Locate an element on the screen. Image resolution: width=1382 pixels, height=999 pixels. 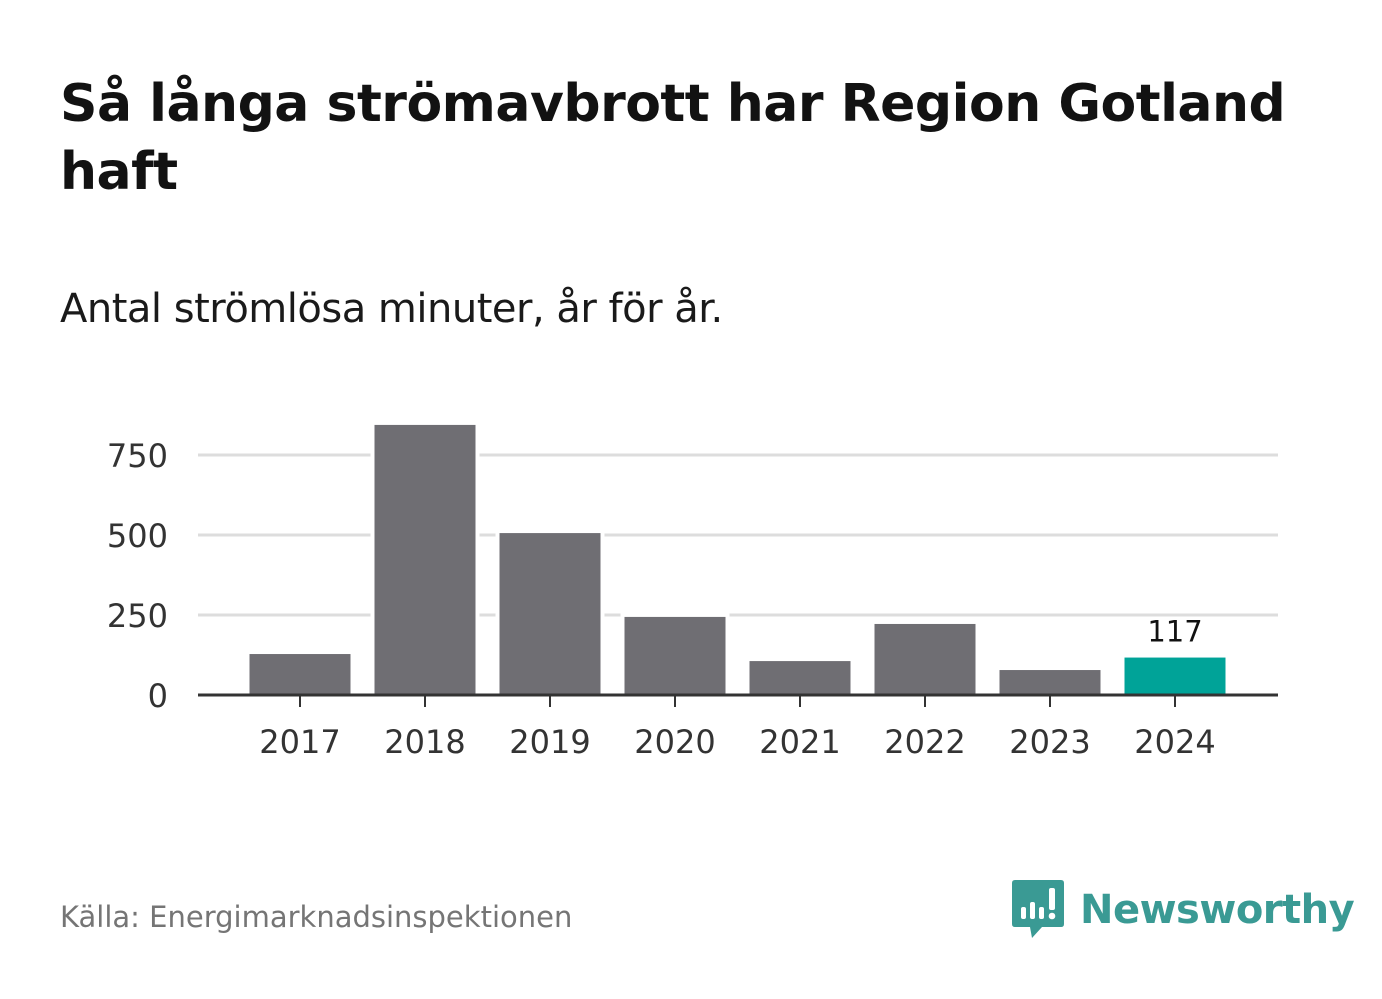
x-tick-label: 2021 is located at coordinates (799, 742).